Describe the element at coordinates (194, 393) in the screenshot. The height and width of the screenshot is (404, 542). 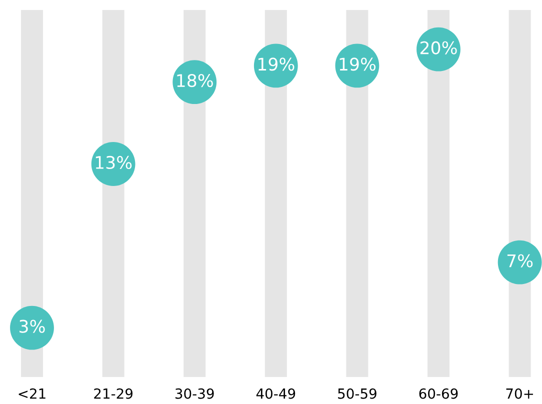
I see `x-tick-label: 30-39` at that location.